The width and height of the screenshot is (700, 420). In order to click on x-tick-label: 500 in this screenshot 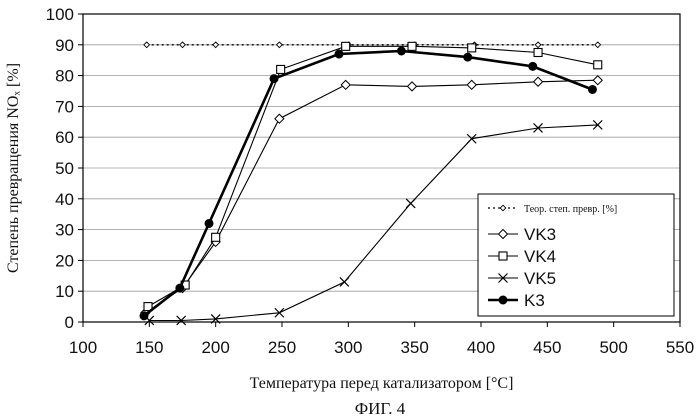, I will do `click(613, 347)`.